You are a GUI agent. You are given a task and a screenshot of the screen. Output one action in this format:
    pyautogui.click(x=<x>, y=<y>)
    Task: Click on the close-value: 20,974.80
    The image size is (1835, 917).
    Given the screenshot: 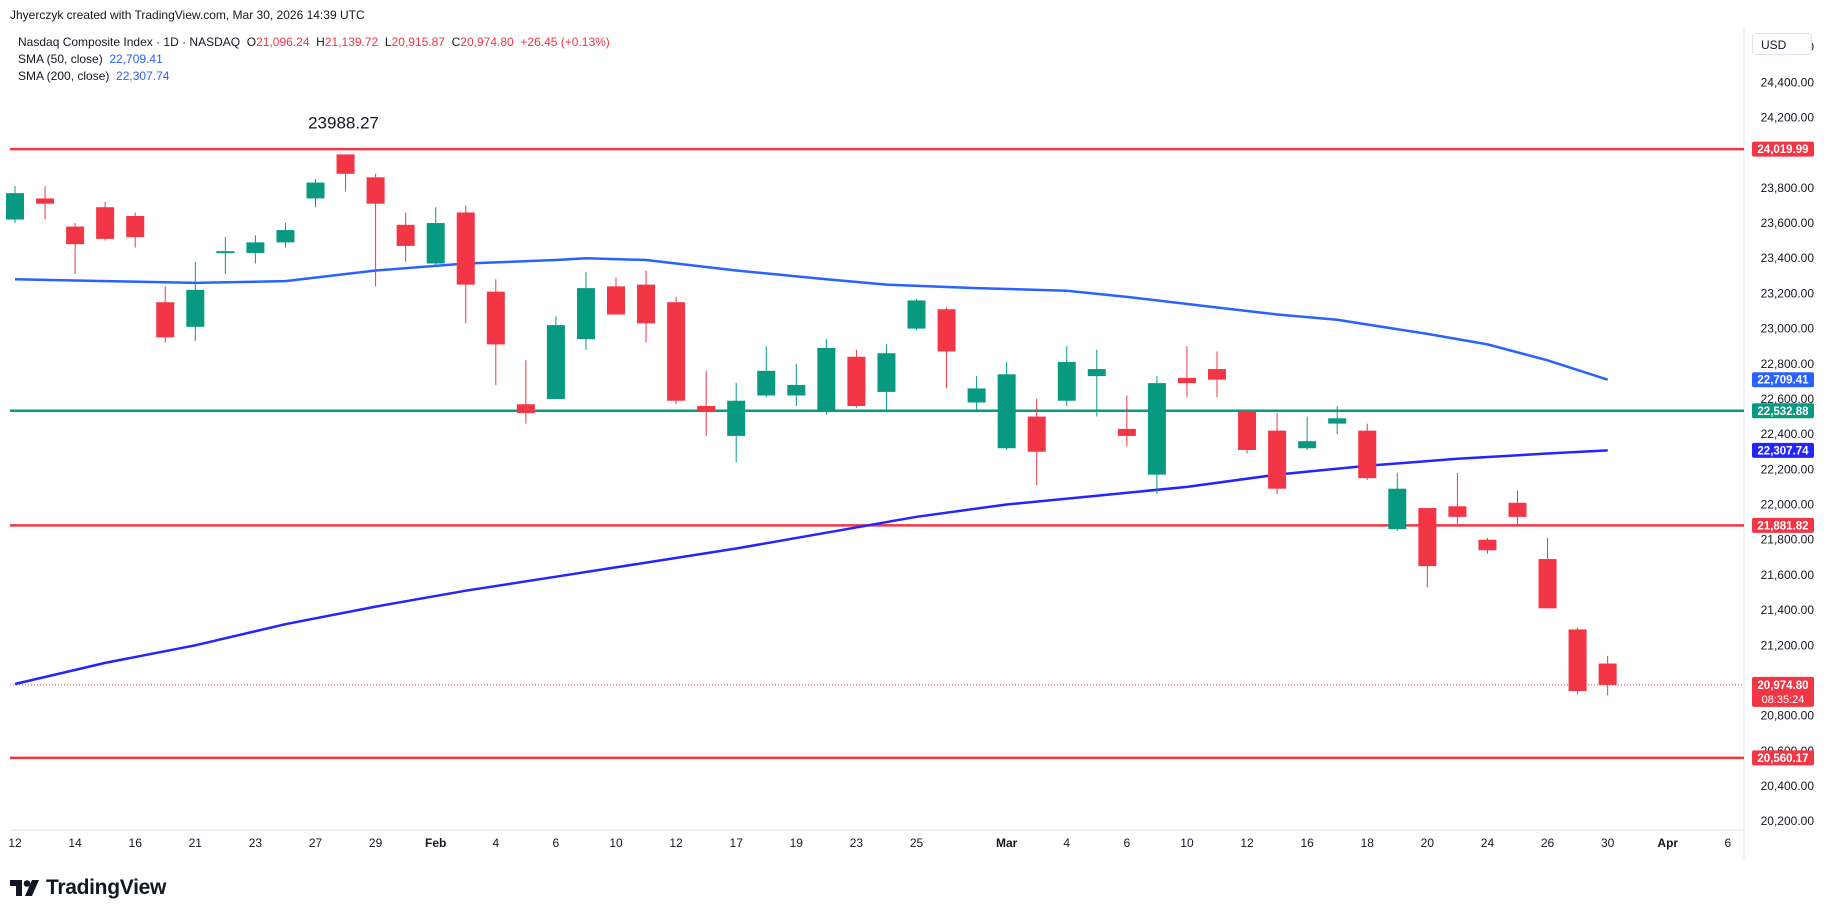 What is the action you would take?
    pyautogui.click(x=487, y=42)
    